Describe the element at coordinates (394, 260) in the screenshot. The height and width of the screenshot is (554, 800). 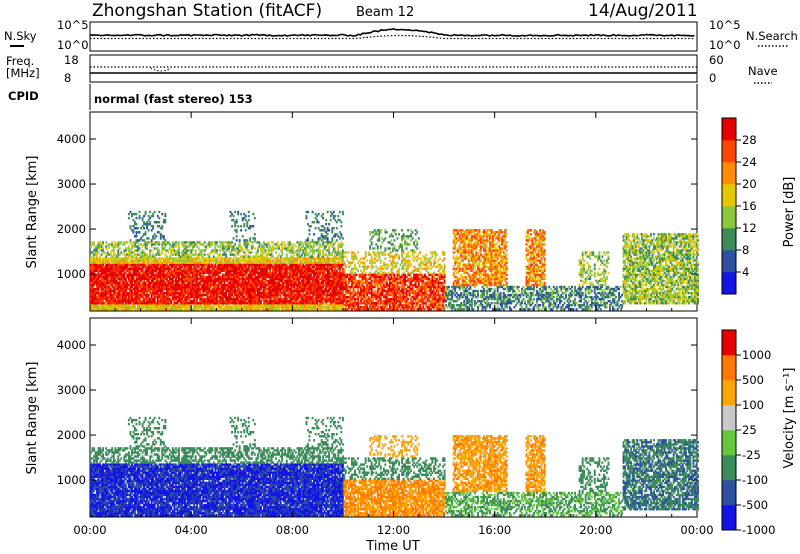
I see `power-heatmap-cells` at that location.